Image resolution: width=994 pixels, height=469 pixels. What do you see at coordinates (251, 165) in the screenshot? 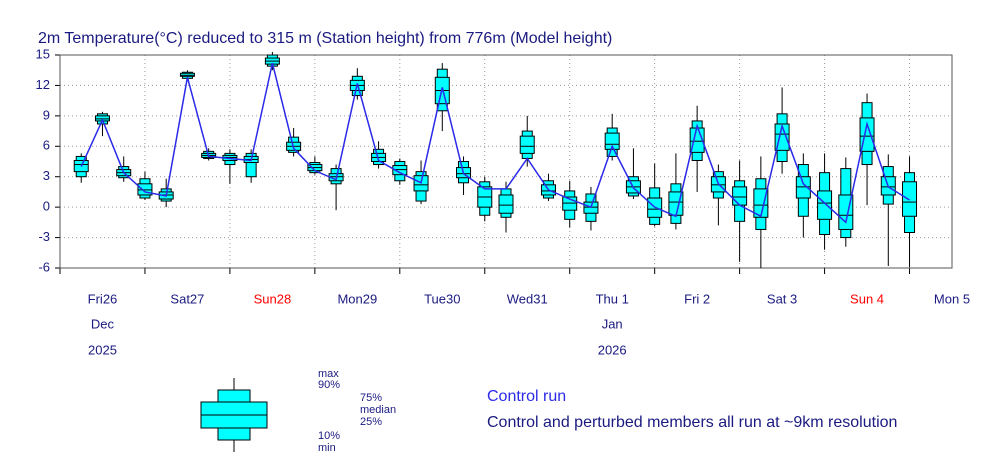
I see `box-p10-p90` at bounding box center [251, 165].